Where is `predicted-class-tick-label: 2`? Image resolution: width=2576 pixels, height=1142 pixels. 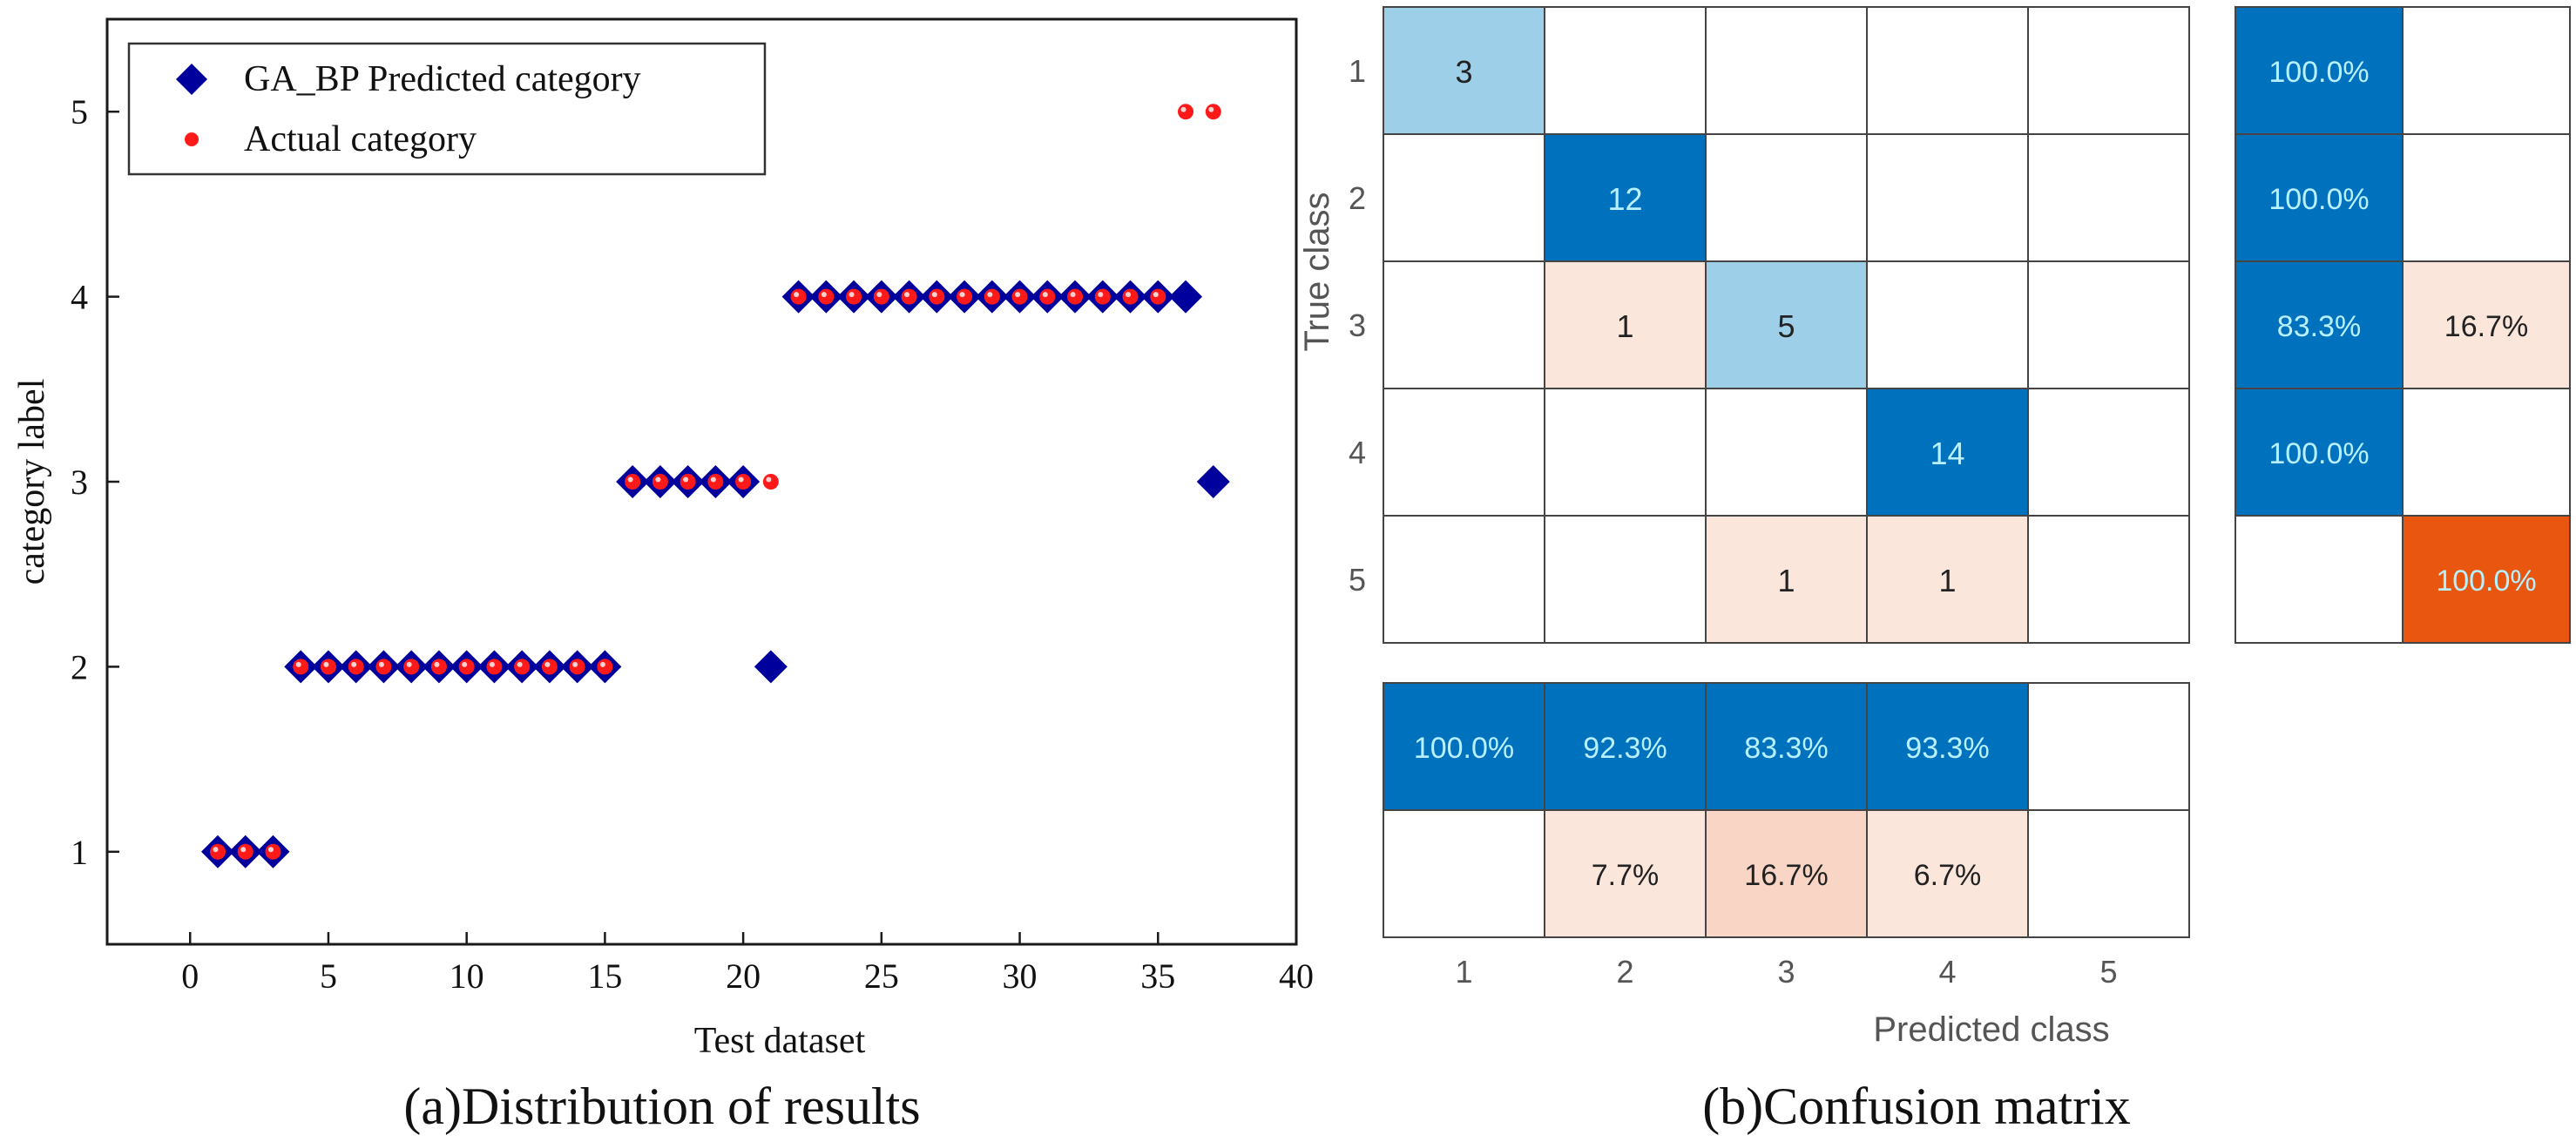 predicted-class-tick-label: 2 is located at coordinates (1624, 972).